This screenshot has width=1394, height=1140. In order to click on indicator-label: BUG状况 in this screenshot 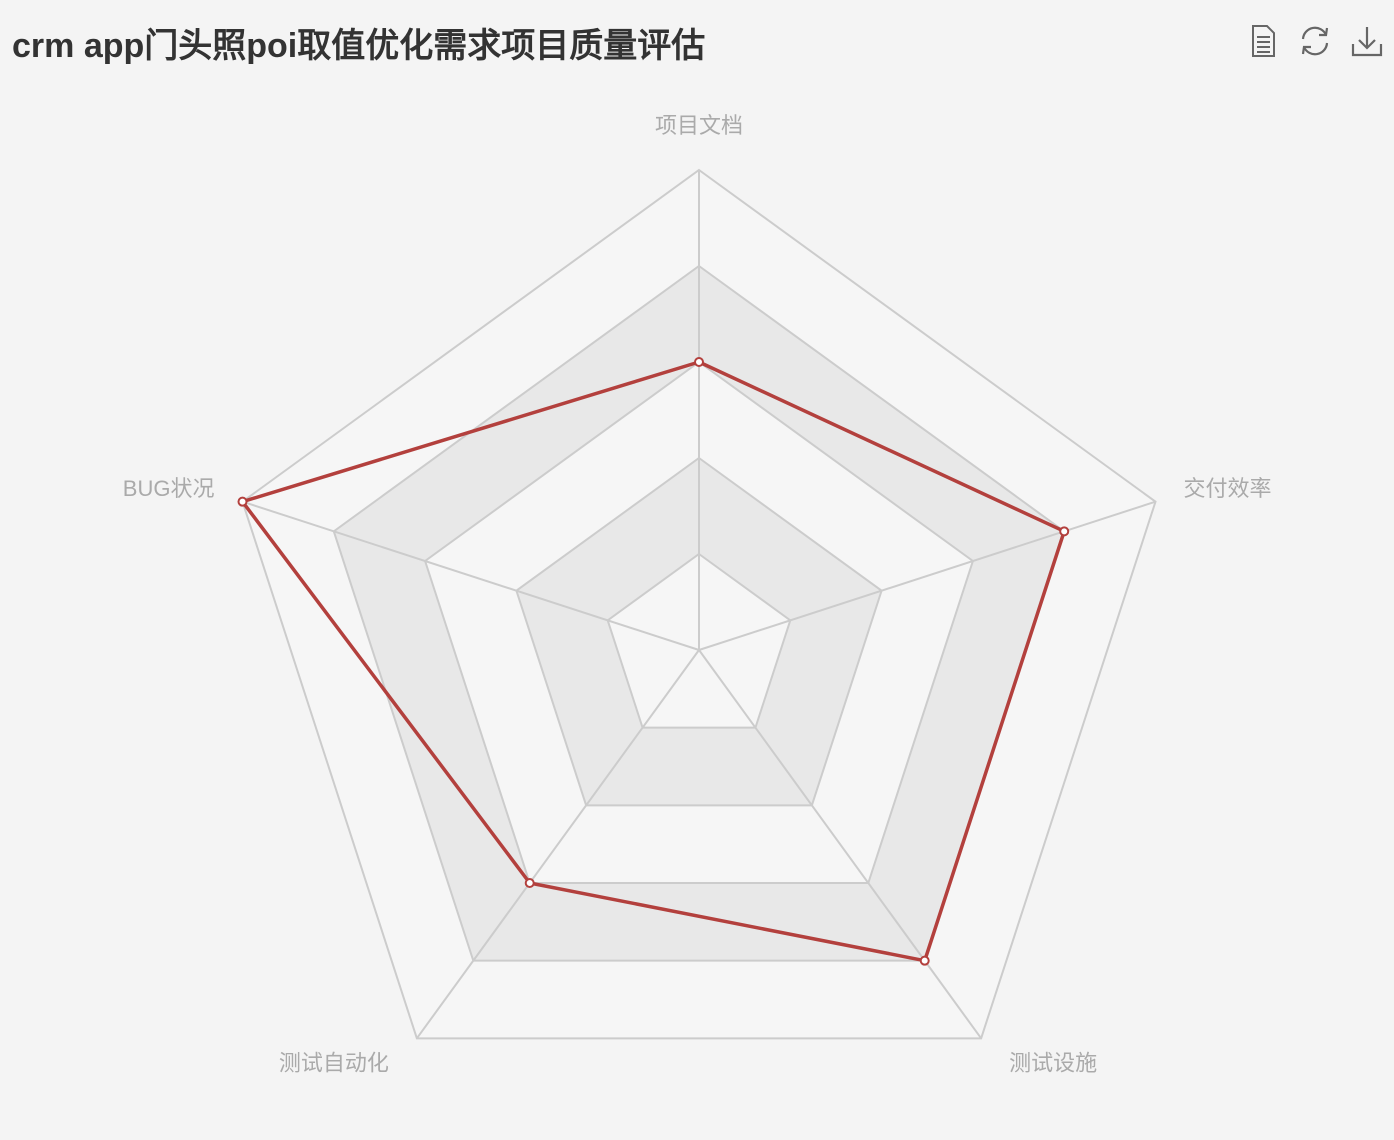, I will do `click(169, 488)`.